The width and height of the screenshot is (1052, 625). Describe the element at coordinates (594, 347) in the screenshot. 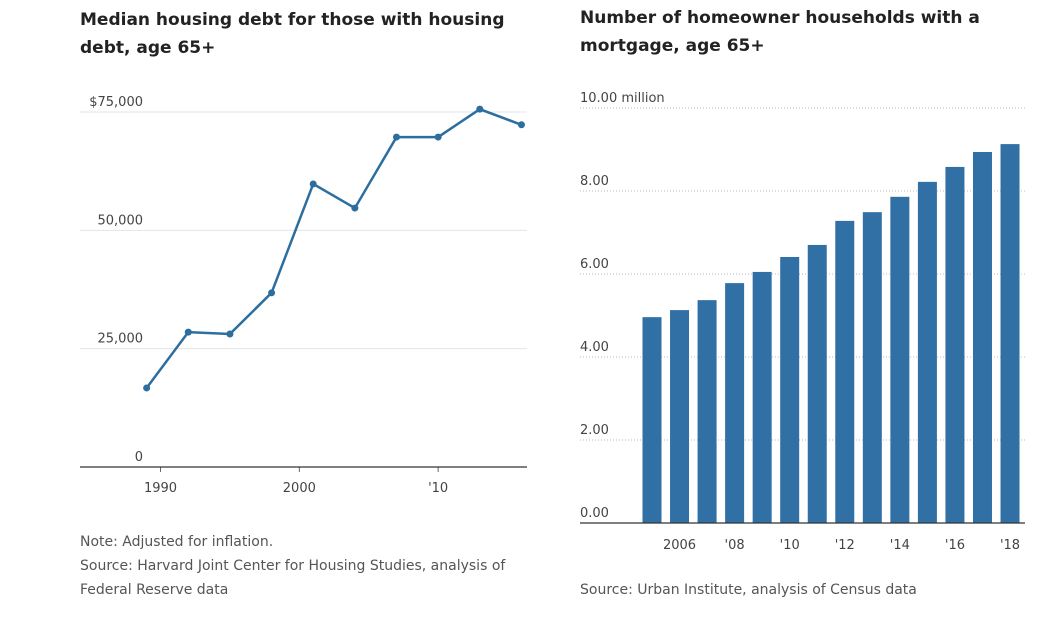

I see `y-tick-label: 4.00` at that location.